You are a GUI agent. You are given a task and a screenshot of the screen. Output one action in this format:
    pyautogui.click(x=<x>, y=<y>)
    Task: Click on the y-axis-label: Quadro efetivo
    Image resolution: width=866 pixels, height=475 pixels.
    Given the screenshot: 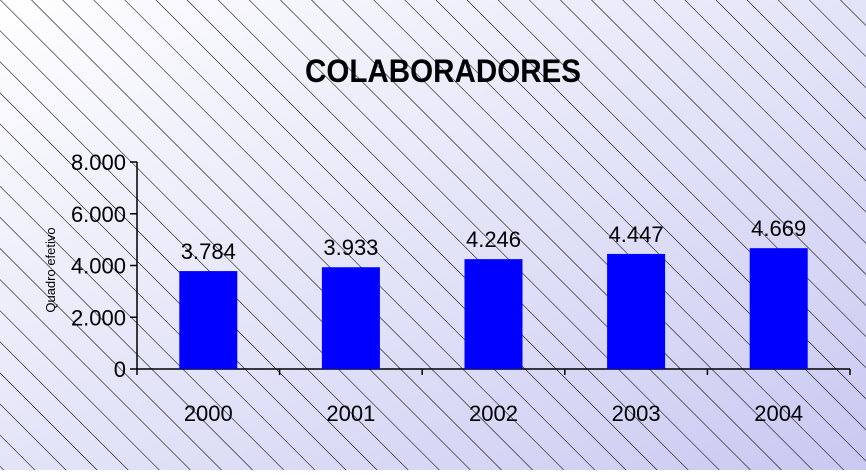 What is the action you would take?
    pyautogui.click(x=50, y=269)
    